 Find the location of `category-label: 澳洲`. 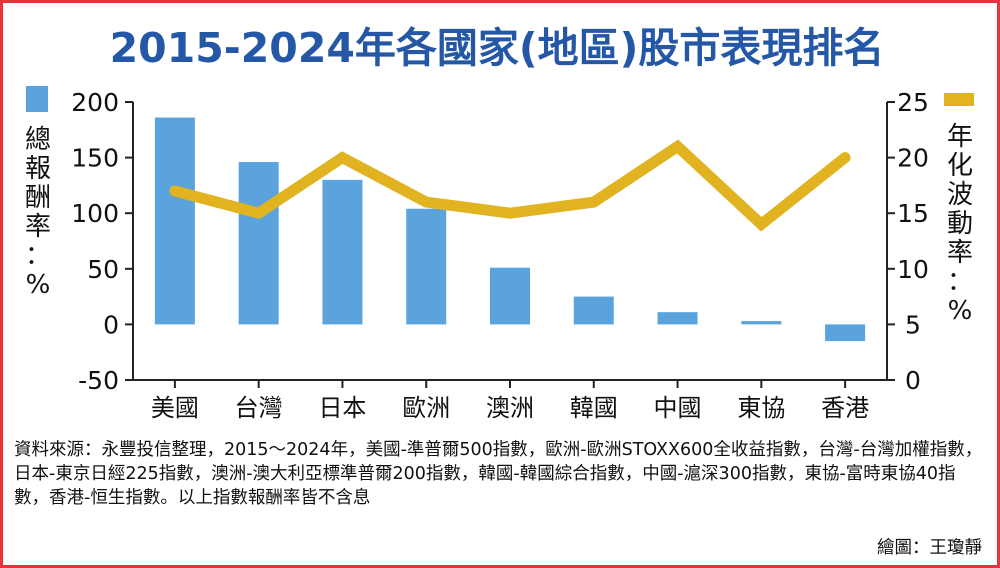

category-label: 澳洲 is located at coordinates (510, 408).